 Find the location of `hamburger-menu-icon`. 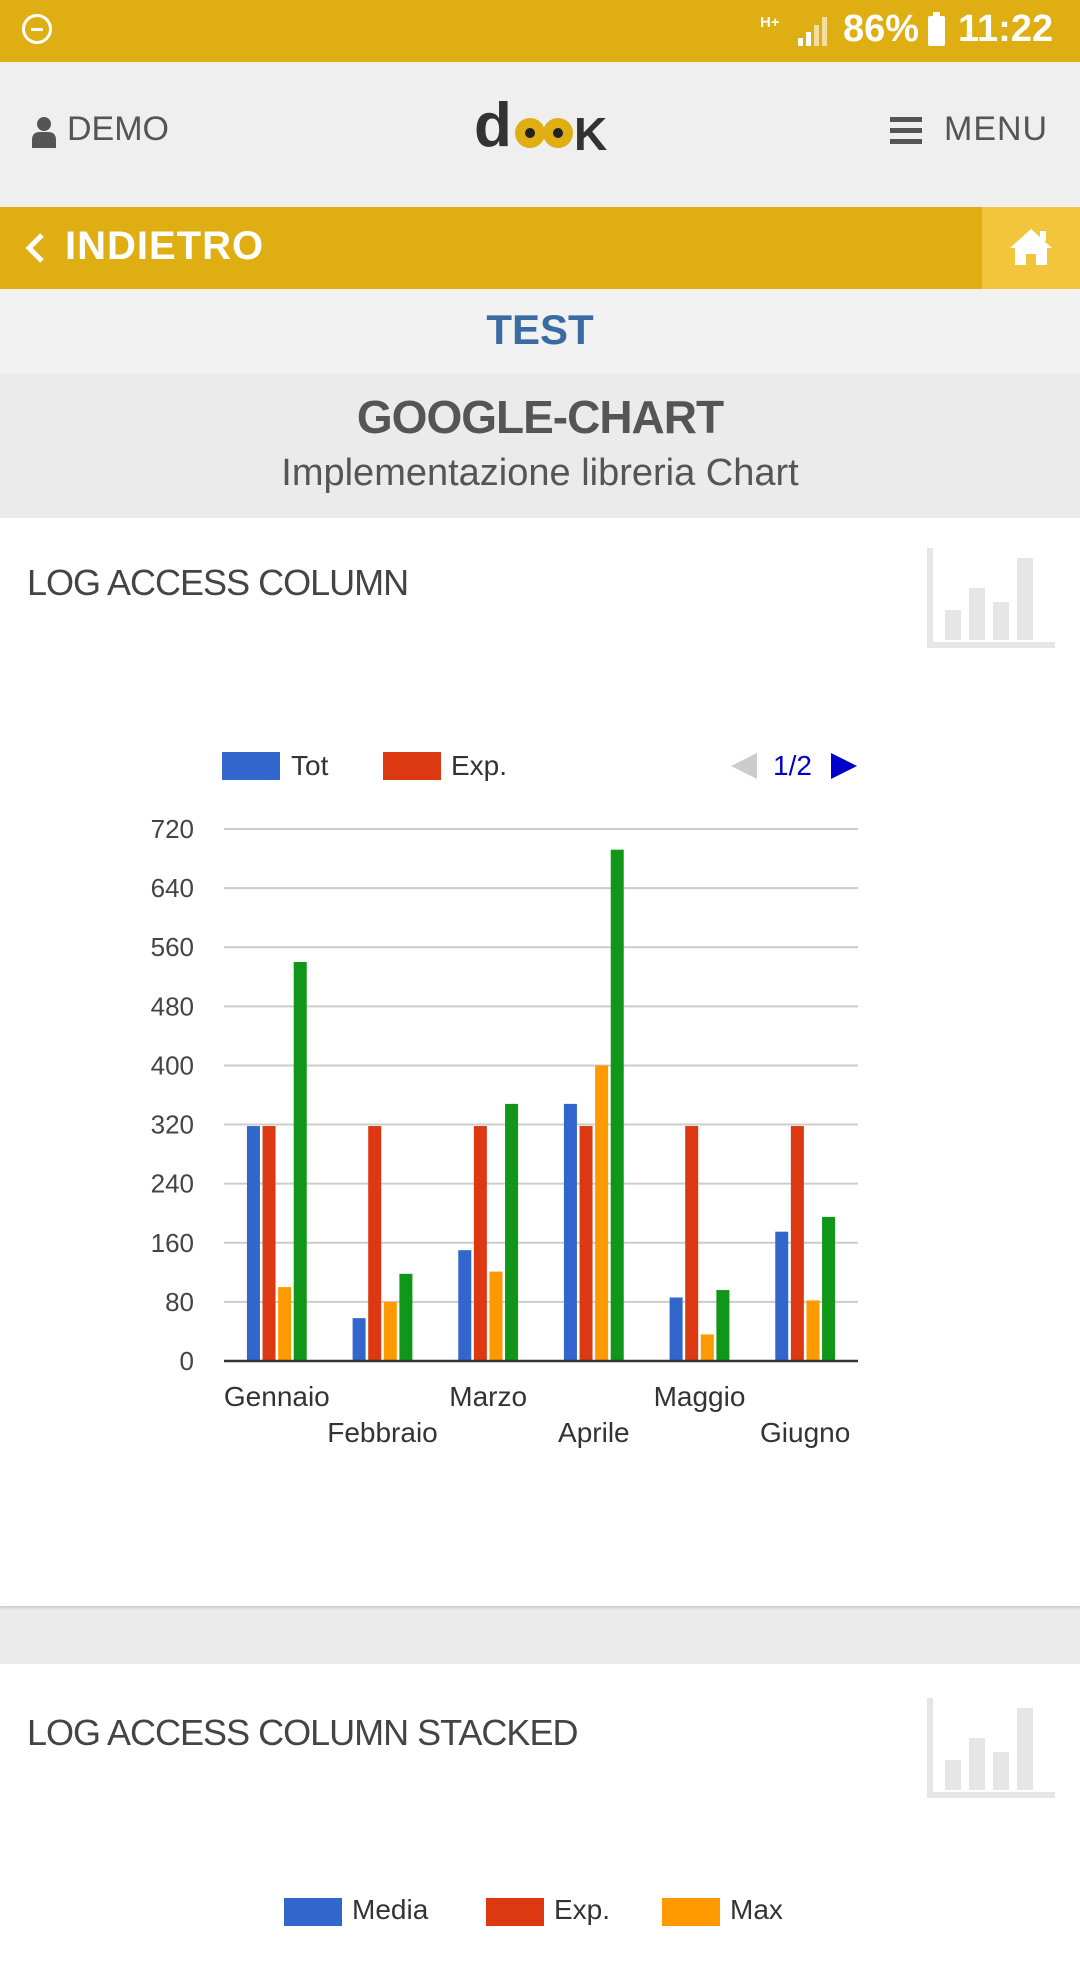

hamburger-menu-icon is located at coordinates (906, 131).